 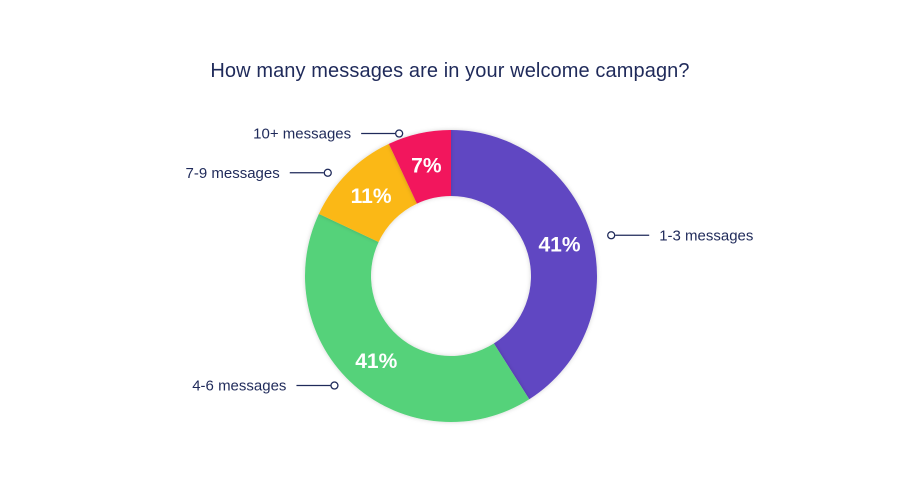 I want to click on slice-10-messages, so click(x=419, y=167).